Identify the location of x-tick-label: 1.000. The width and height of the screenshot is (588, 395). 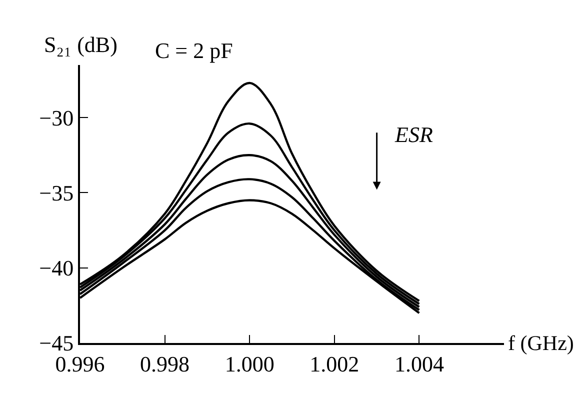
(249, 363).